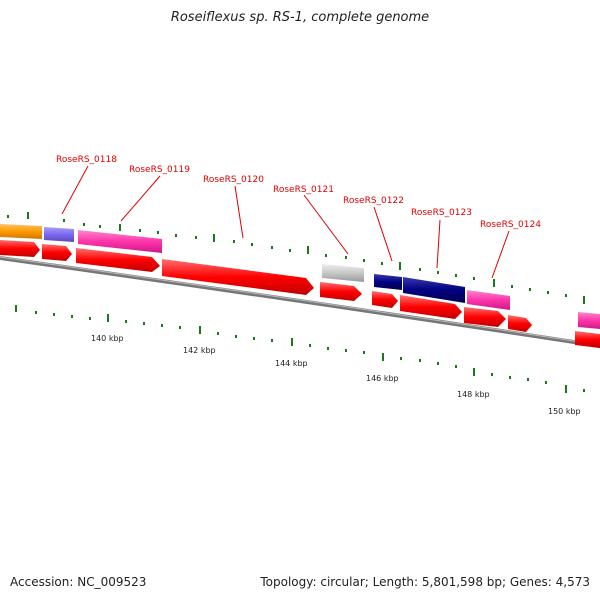 The height and width of the screenshot is (600, 600). What do you see at coordinates (86, 160) in the screenshot?
I see `gene-label-0118: RoseRS_0118` at bounding box center [86, 160].